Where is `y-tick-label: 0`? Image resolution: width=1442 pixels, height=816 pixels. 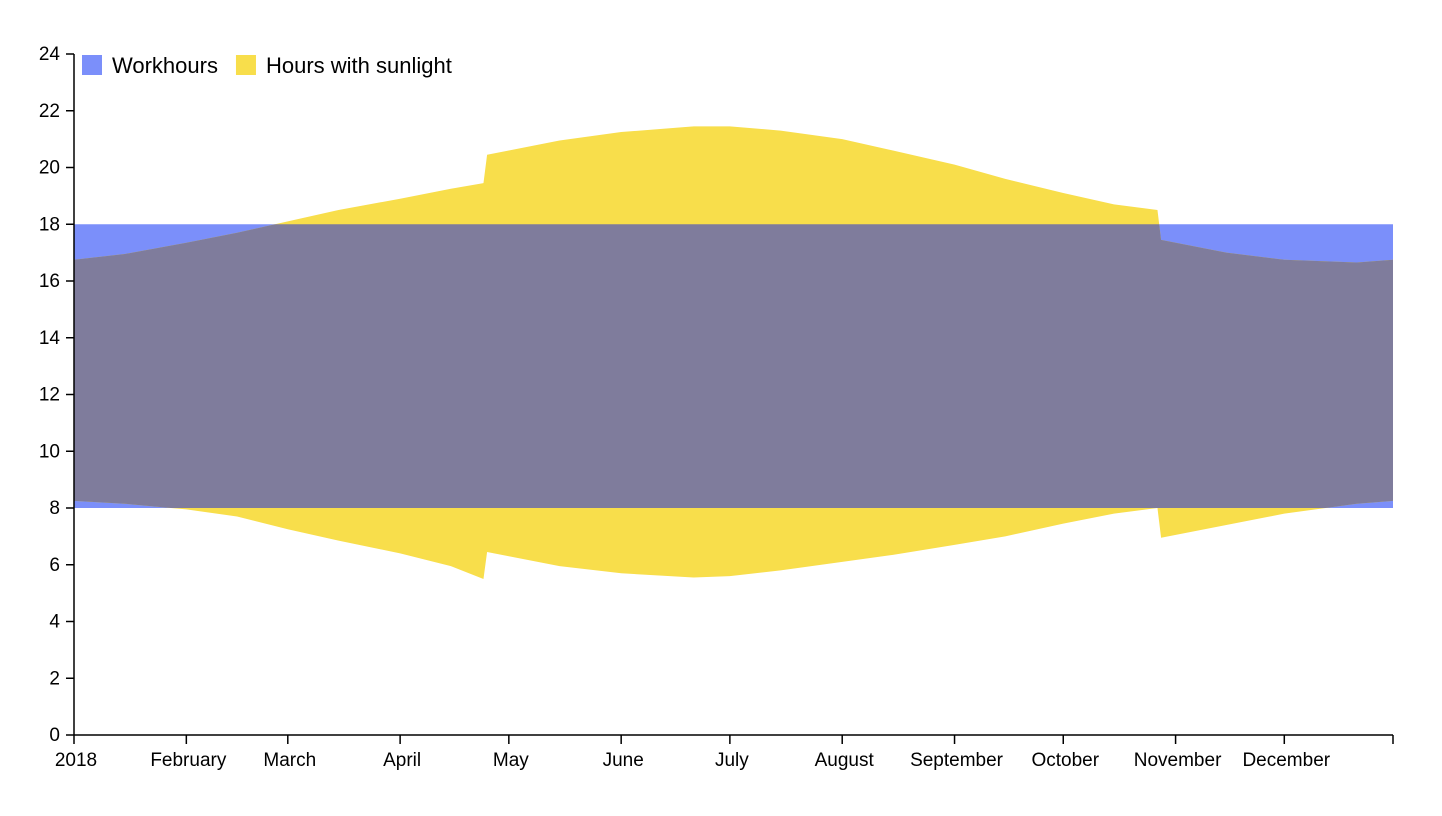 y-tick-label: 0 is located at coordinates (54, 735).